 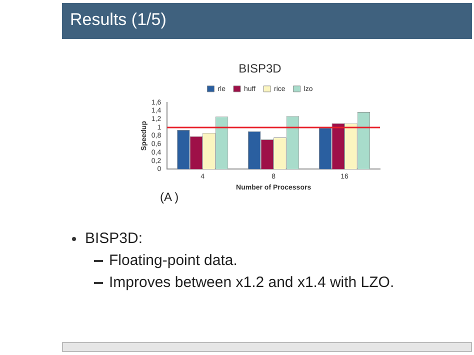 What do you see at coordinates (118, 20) in the screenshot?
I see `text: Results (1/5)` at bounding box center [118, 20].